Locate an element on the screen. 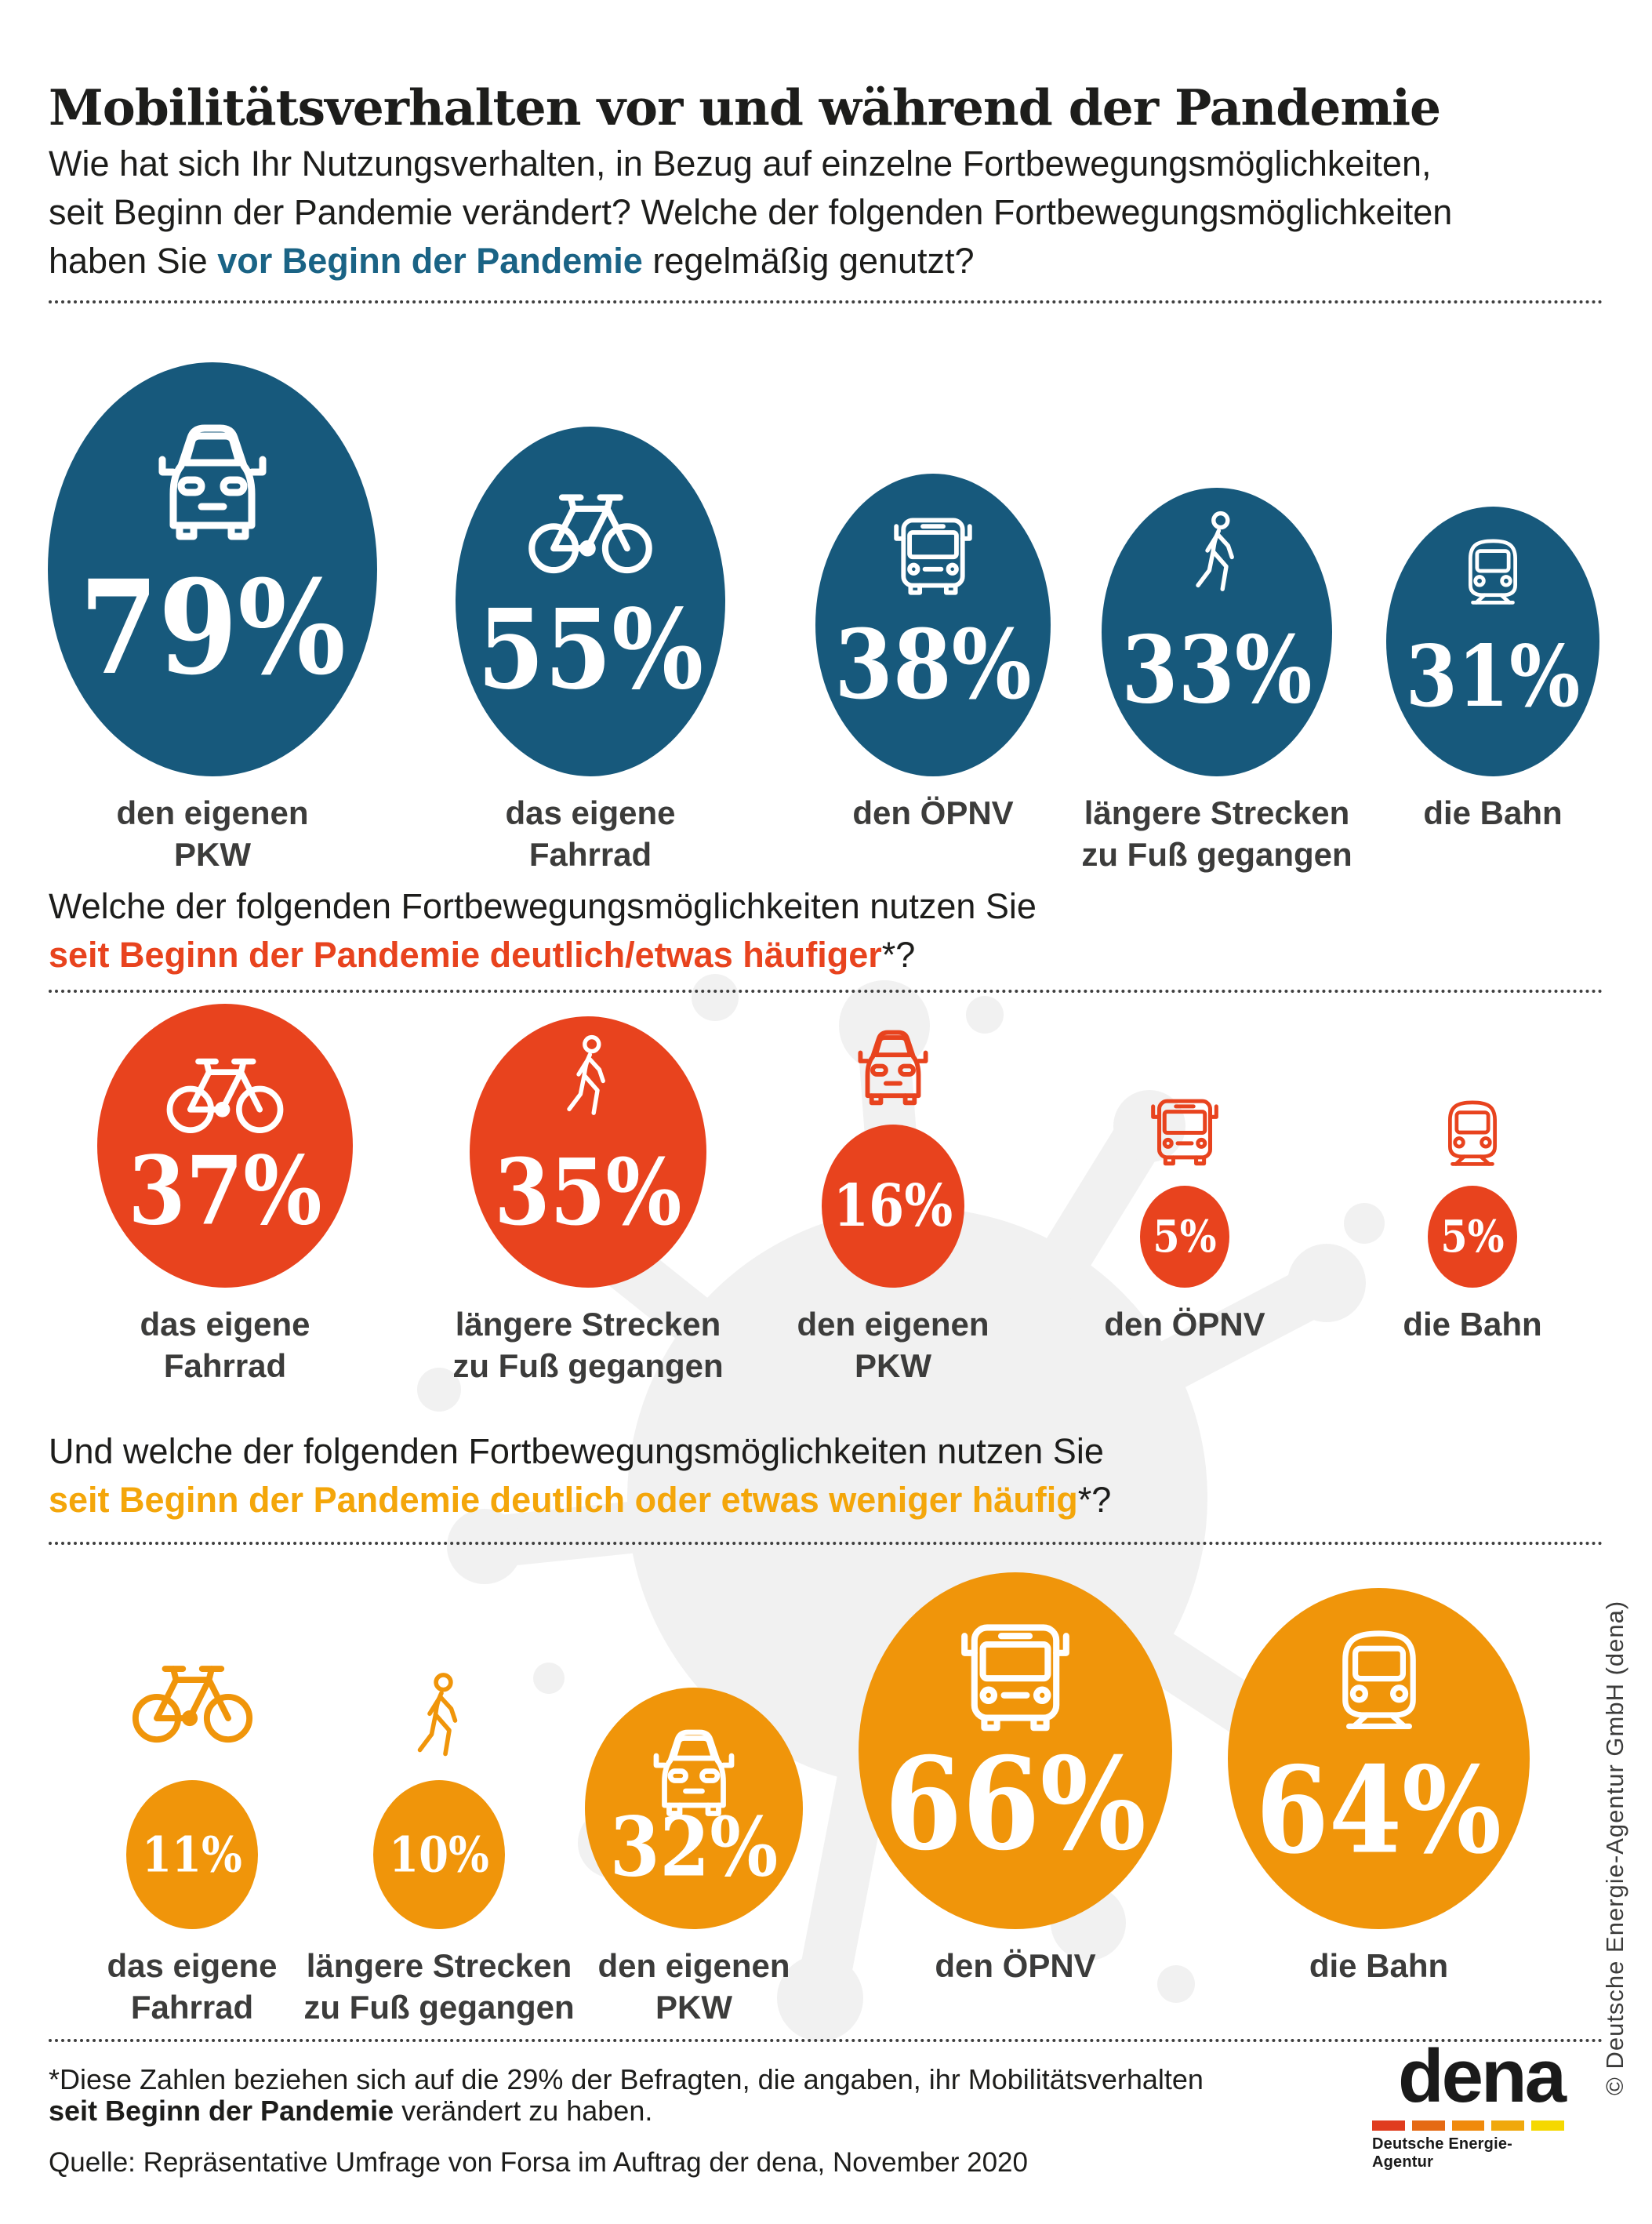 The height and width of the screenshot is (2224, 1652). intro-line3-pre: haben Sie is located at coordinates (133, 261).